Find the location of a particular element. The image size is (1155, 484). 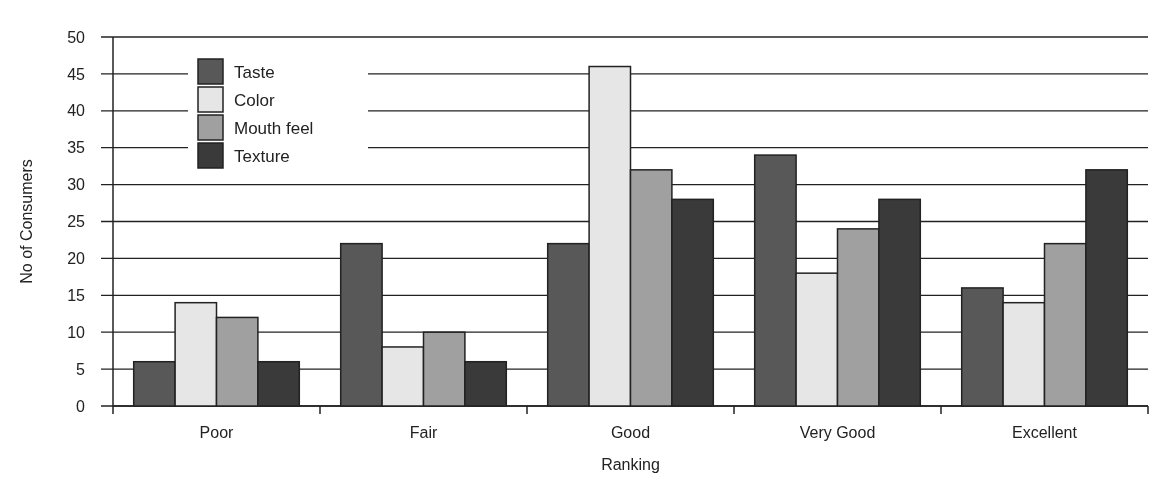

x-tick-label: Very Good is located at coordinates (837, 432).